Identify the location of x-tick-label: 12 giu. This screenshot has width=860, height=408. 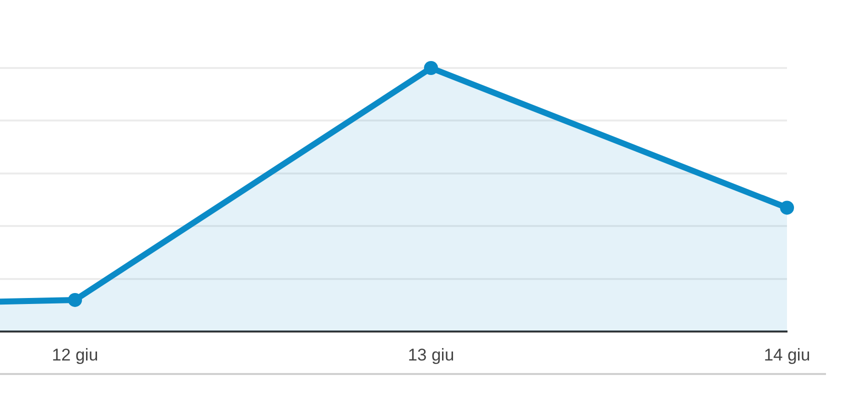
(75, 354).